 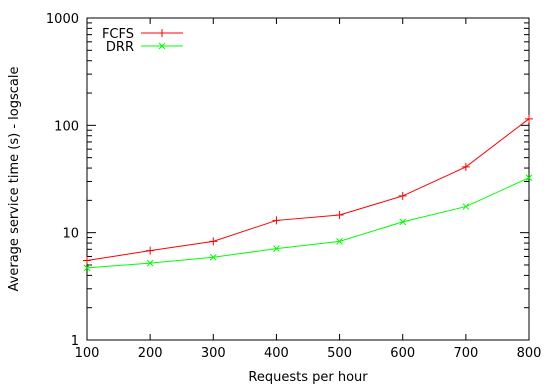 What do you see at coordinates (14, 179) in the screenshot?
I see `y-axis-title: Average service time (s) - logscale` at bounding box center [14, 179].